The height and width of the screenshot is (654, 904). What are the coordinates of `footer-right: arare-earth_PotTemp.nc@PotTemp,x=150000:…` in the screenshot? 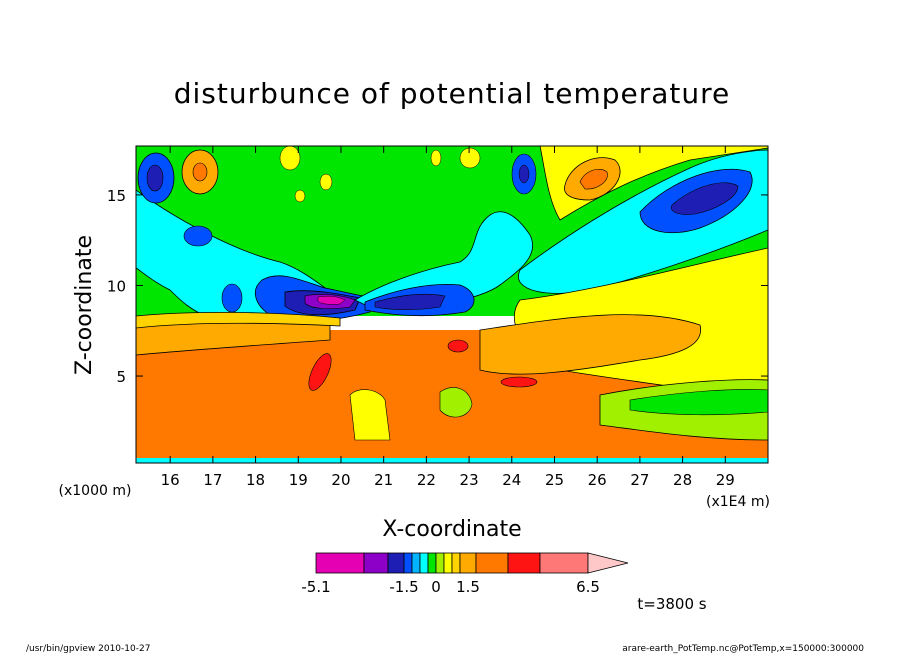 It's located at (743, 649).